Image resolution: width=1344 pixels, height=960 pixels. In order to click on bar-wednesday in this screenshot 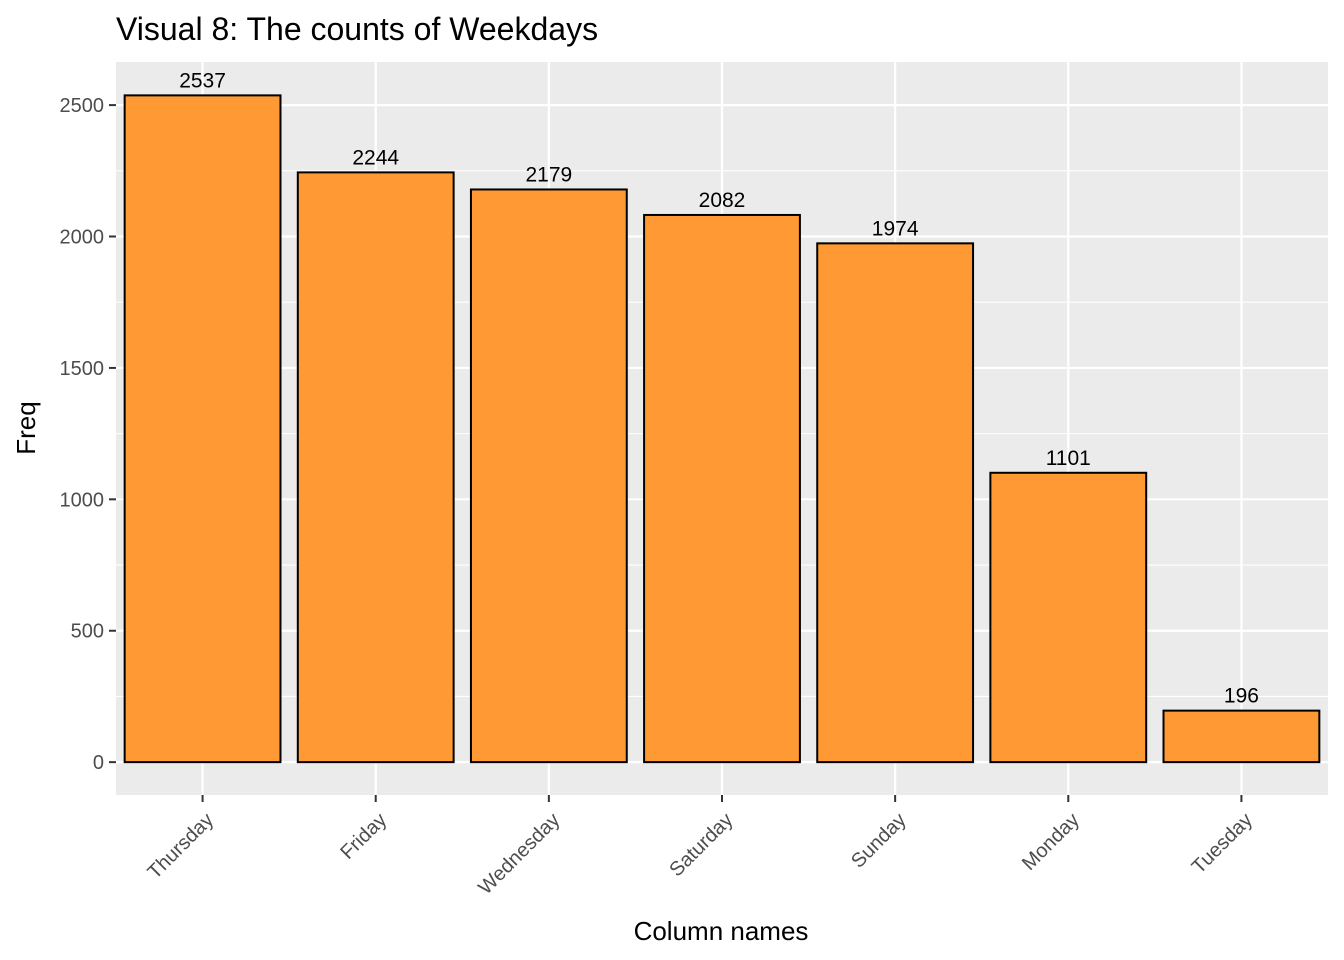, I will do `click(548, 476)`.